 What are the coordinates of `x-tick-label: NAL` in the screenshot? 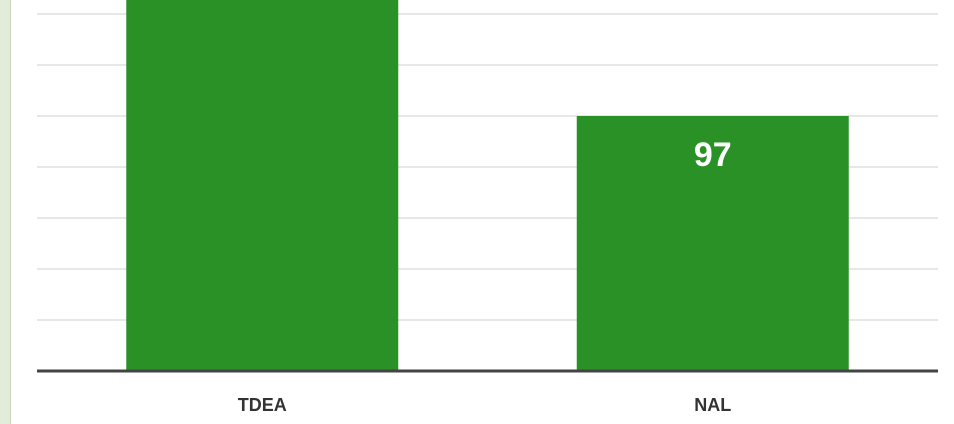 It's located at (712, 405).